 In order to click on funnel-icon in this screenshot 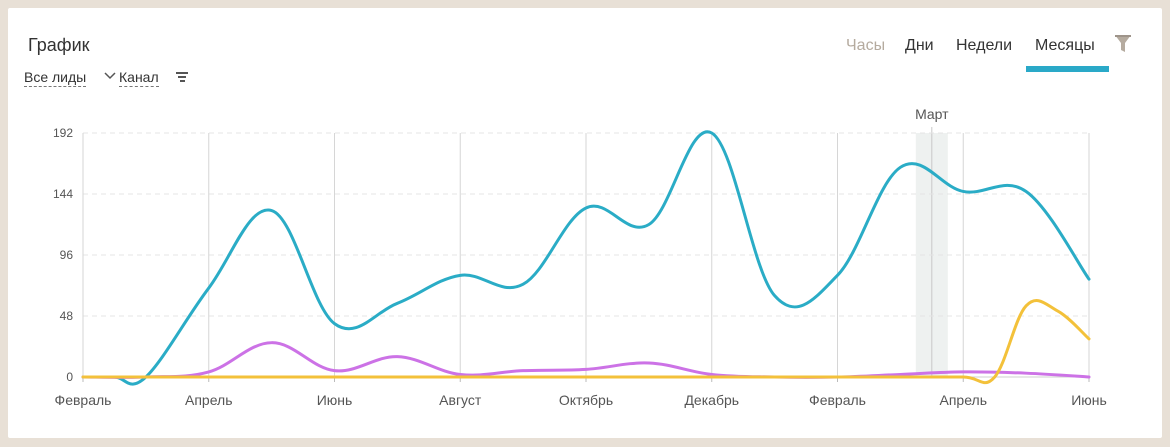, I will do `click(1123, 44)`.